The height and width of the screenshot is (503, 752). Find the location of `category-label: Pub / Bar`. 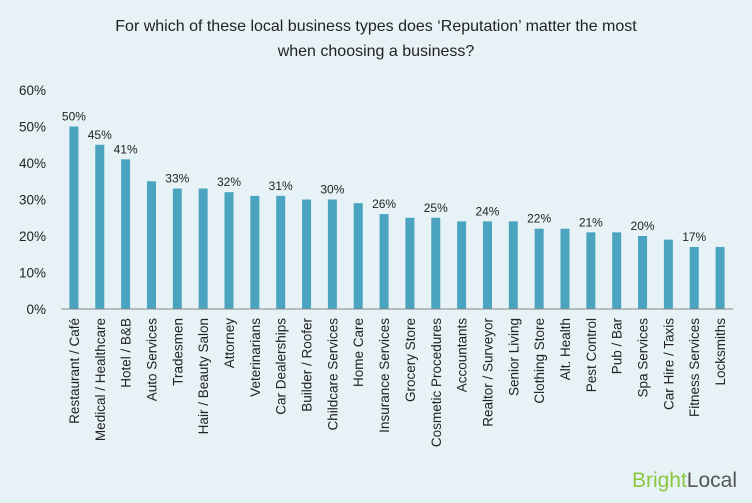

category-label: Pub / Bar is located at coordinates (617, 345).